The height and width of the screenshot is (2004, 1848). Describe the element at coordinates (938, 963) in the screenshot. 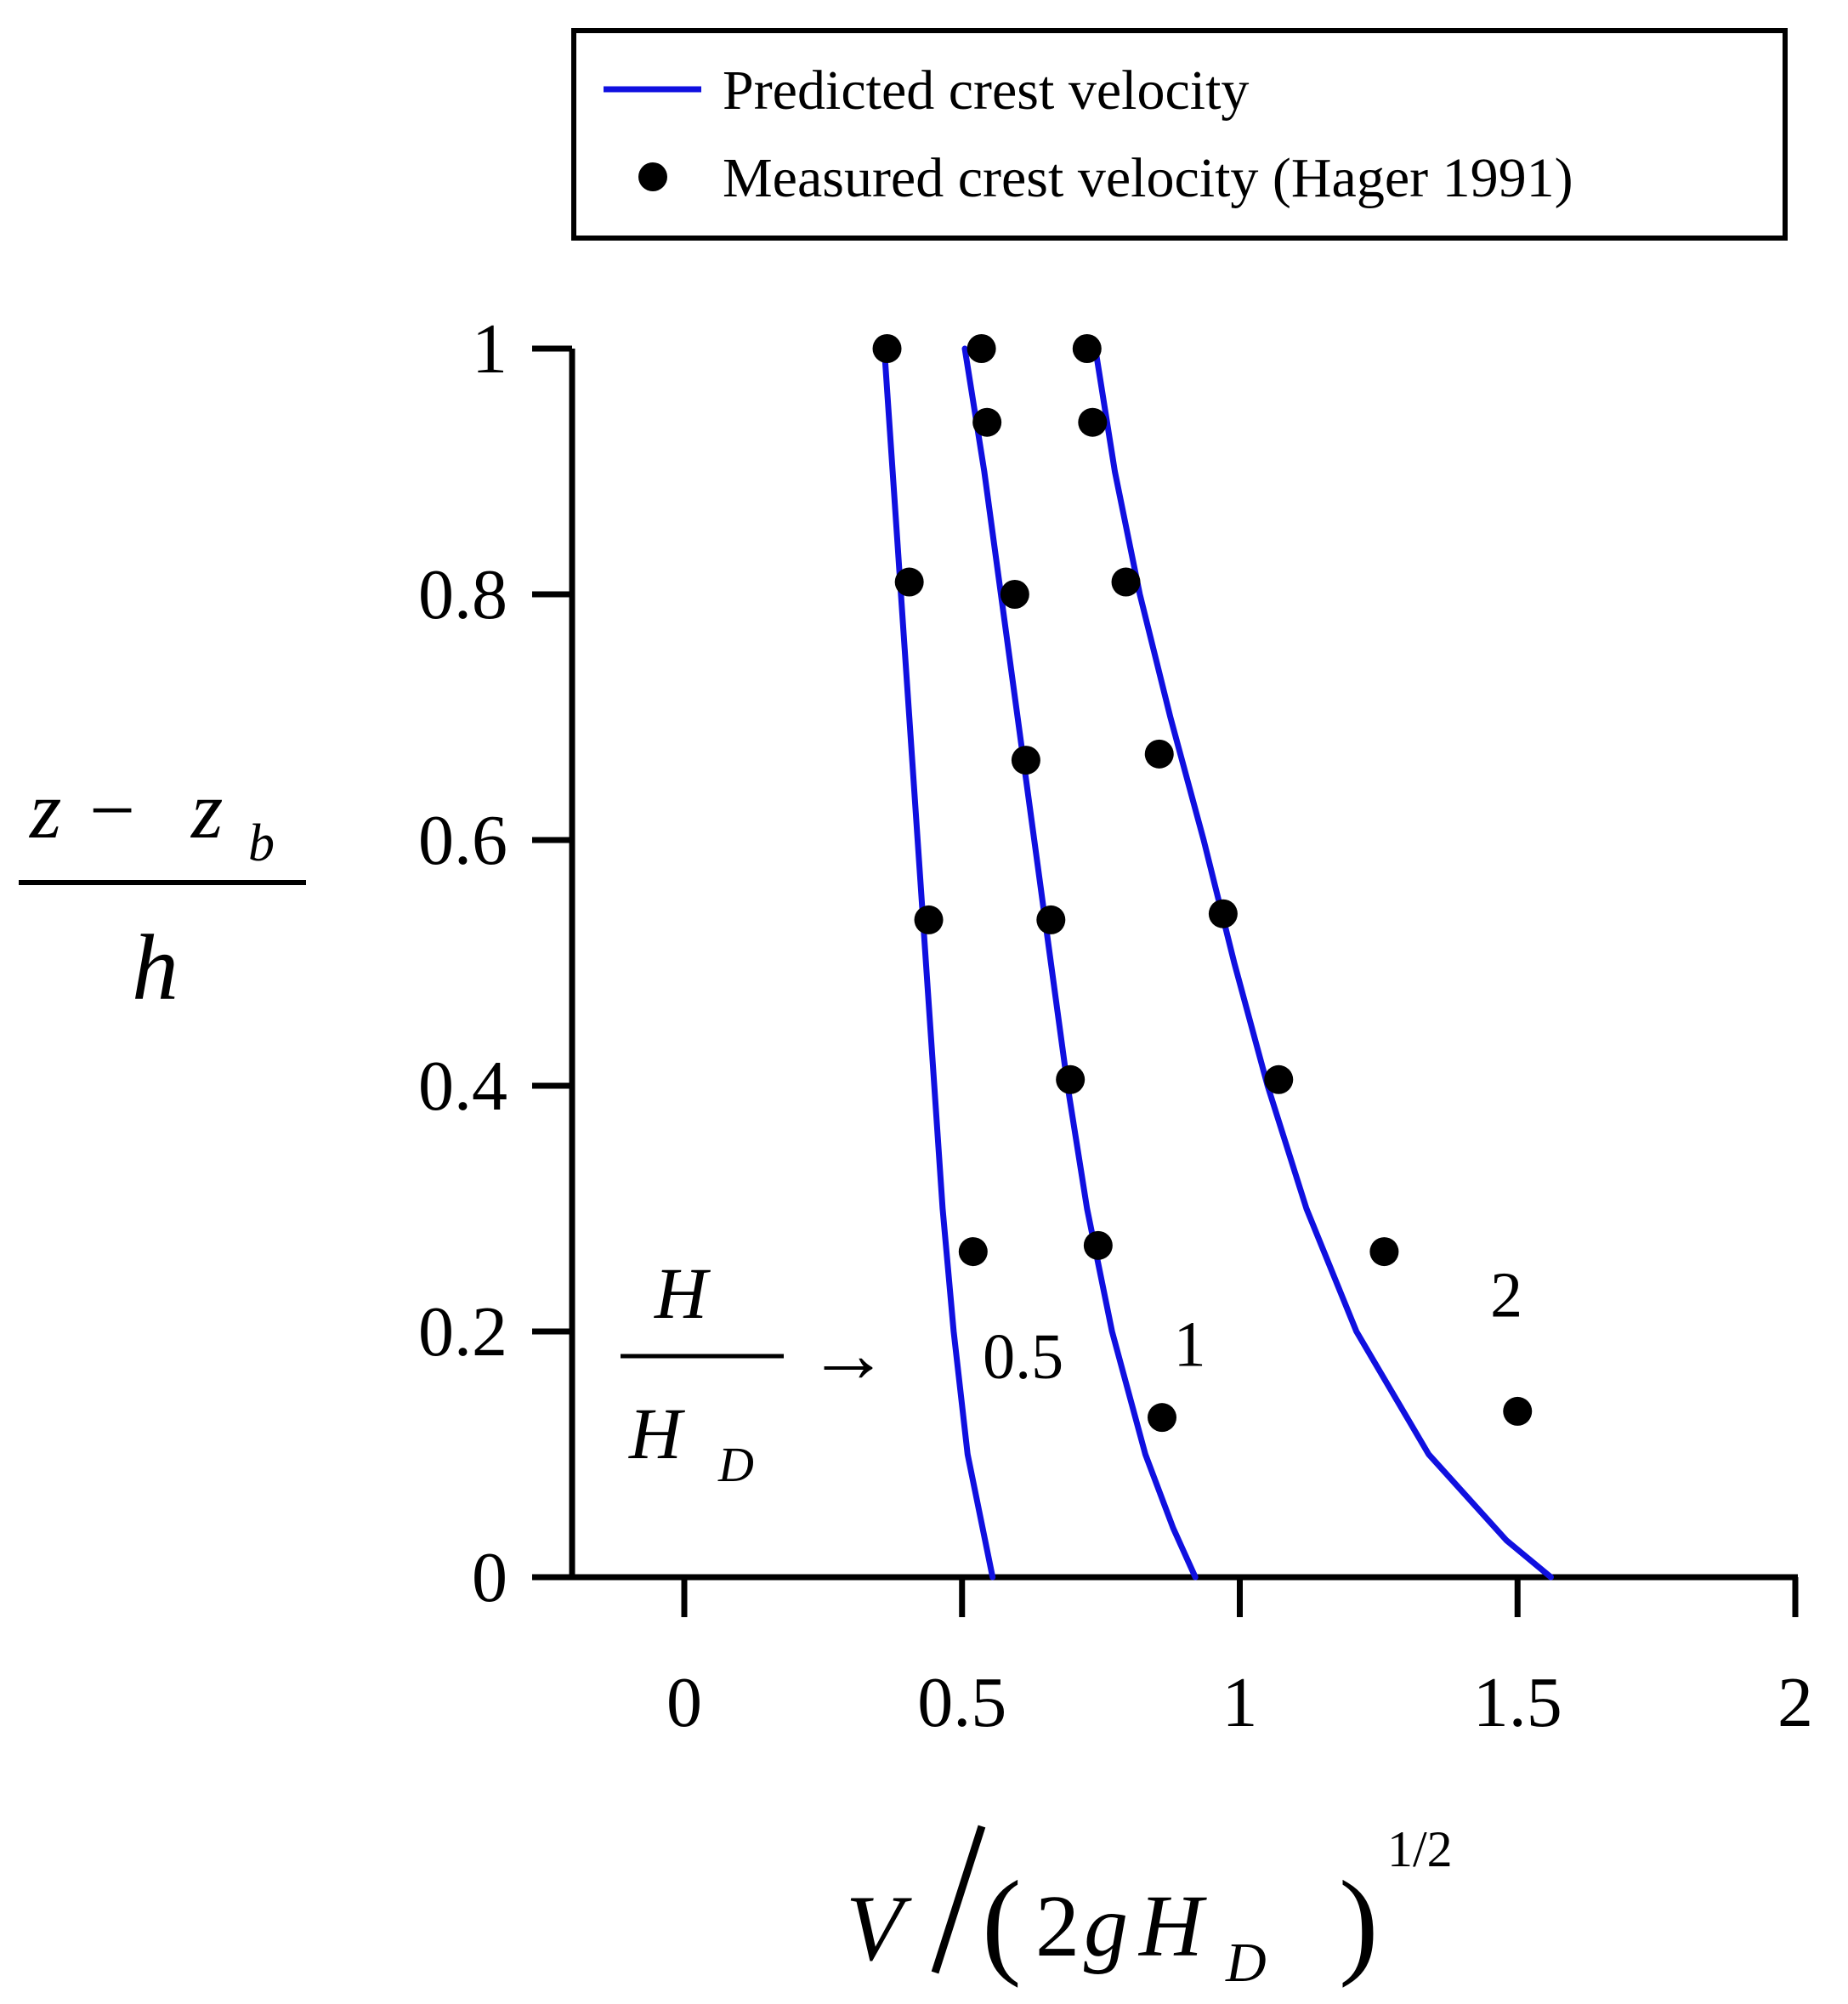

I see `predicted-line-0.5` at that location.